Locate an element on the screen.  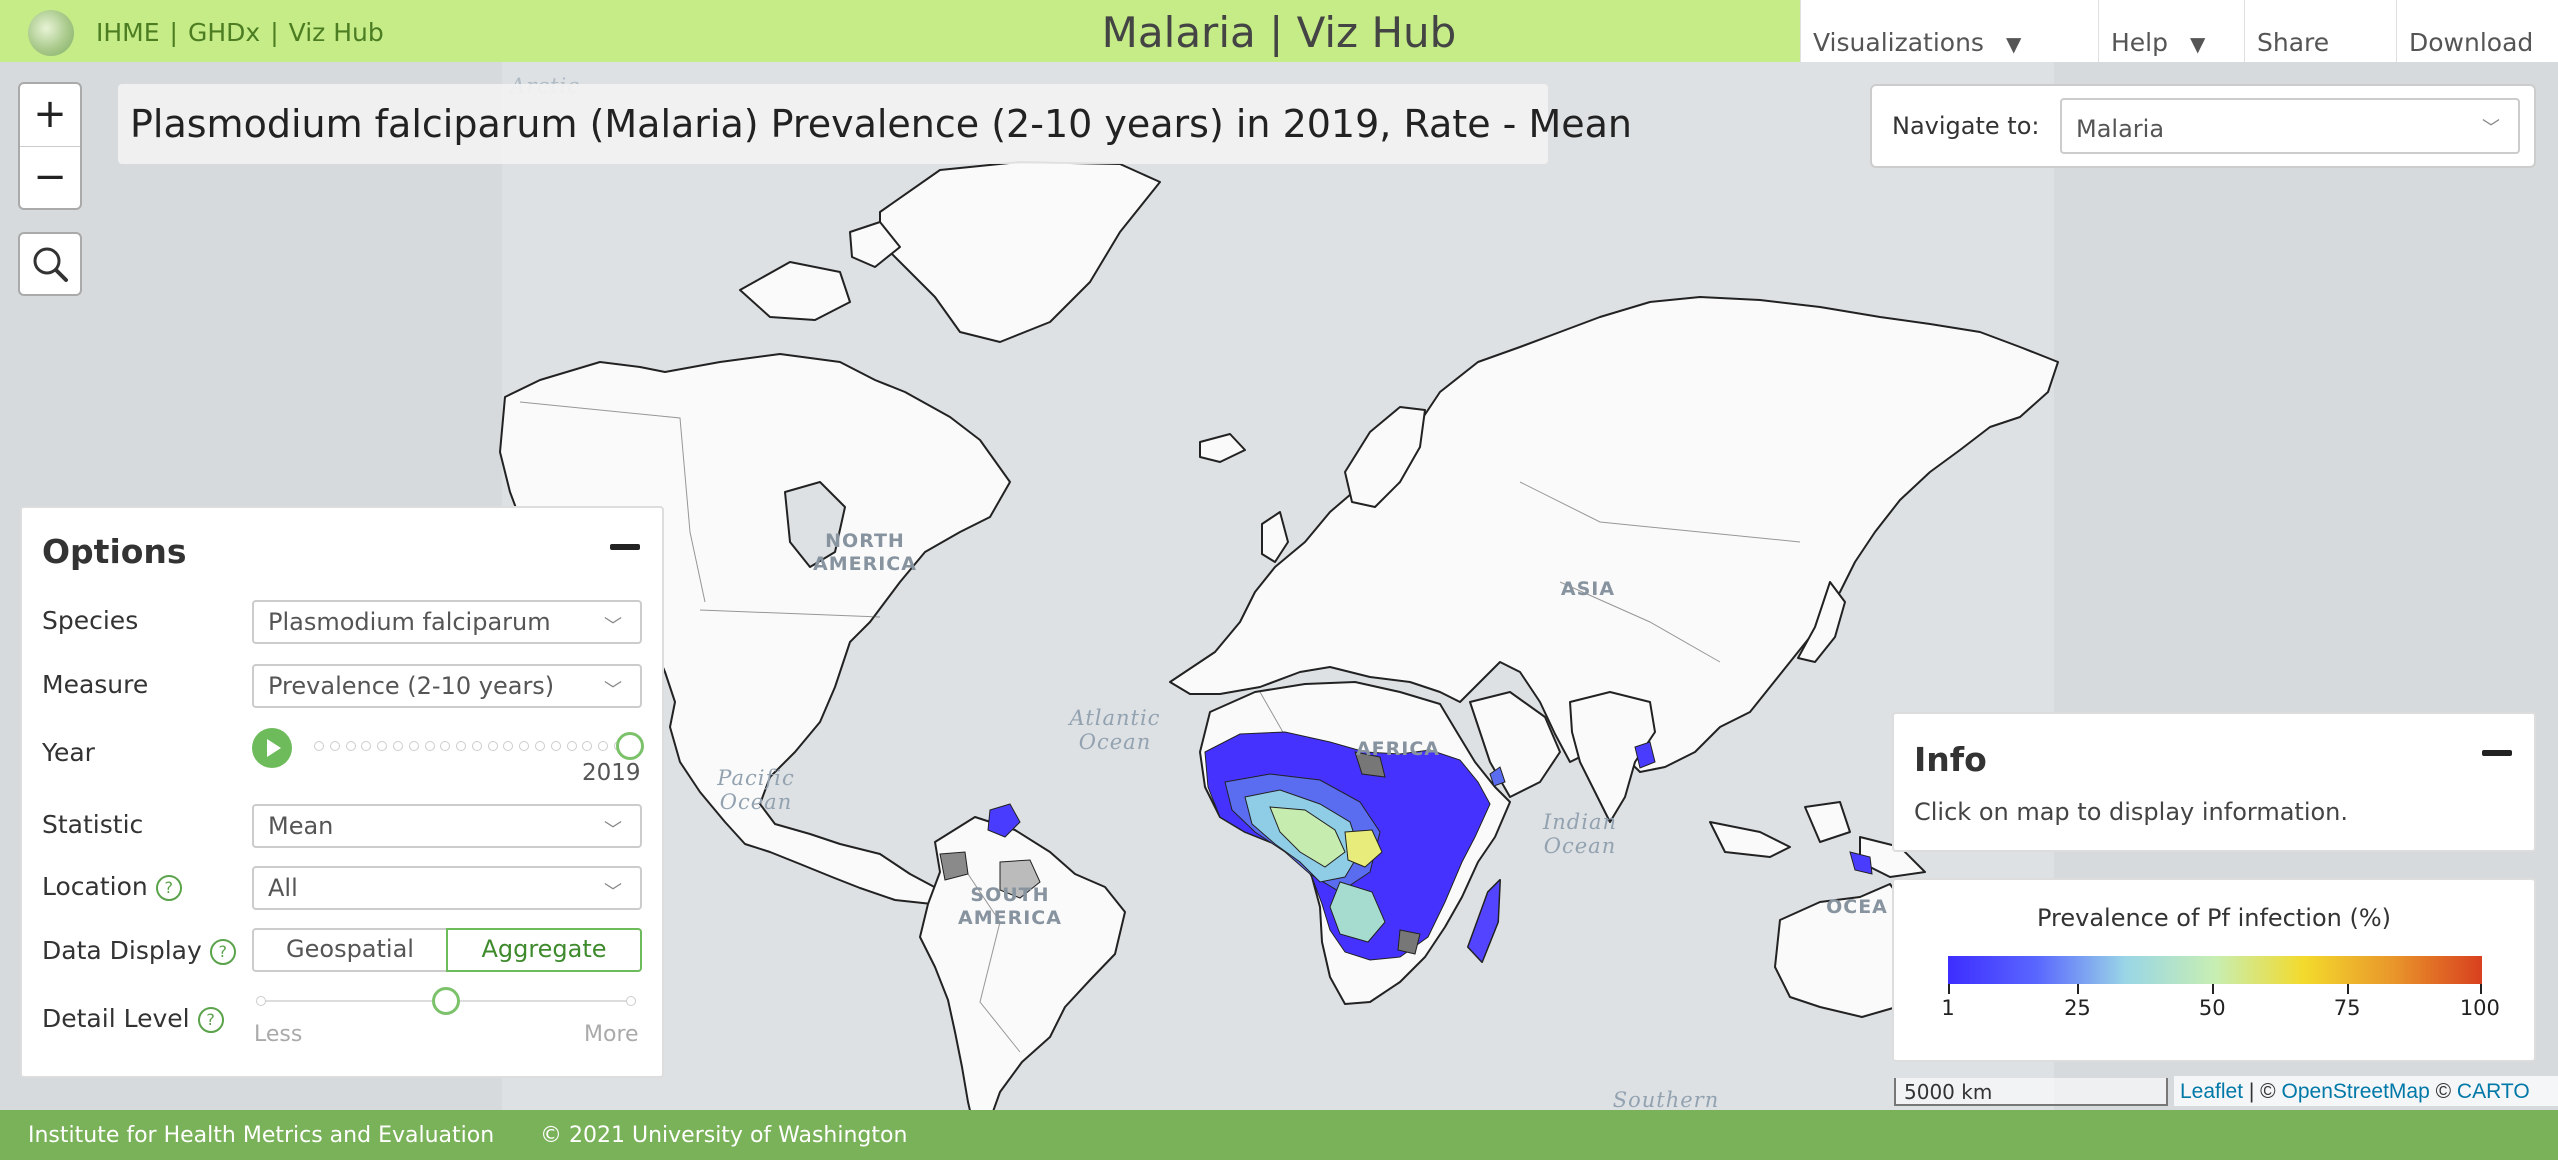
land-scandinavia is located at coordinates (1385, 457).